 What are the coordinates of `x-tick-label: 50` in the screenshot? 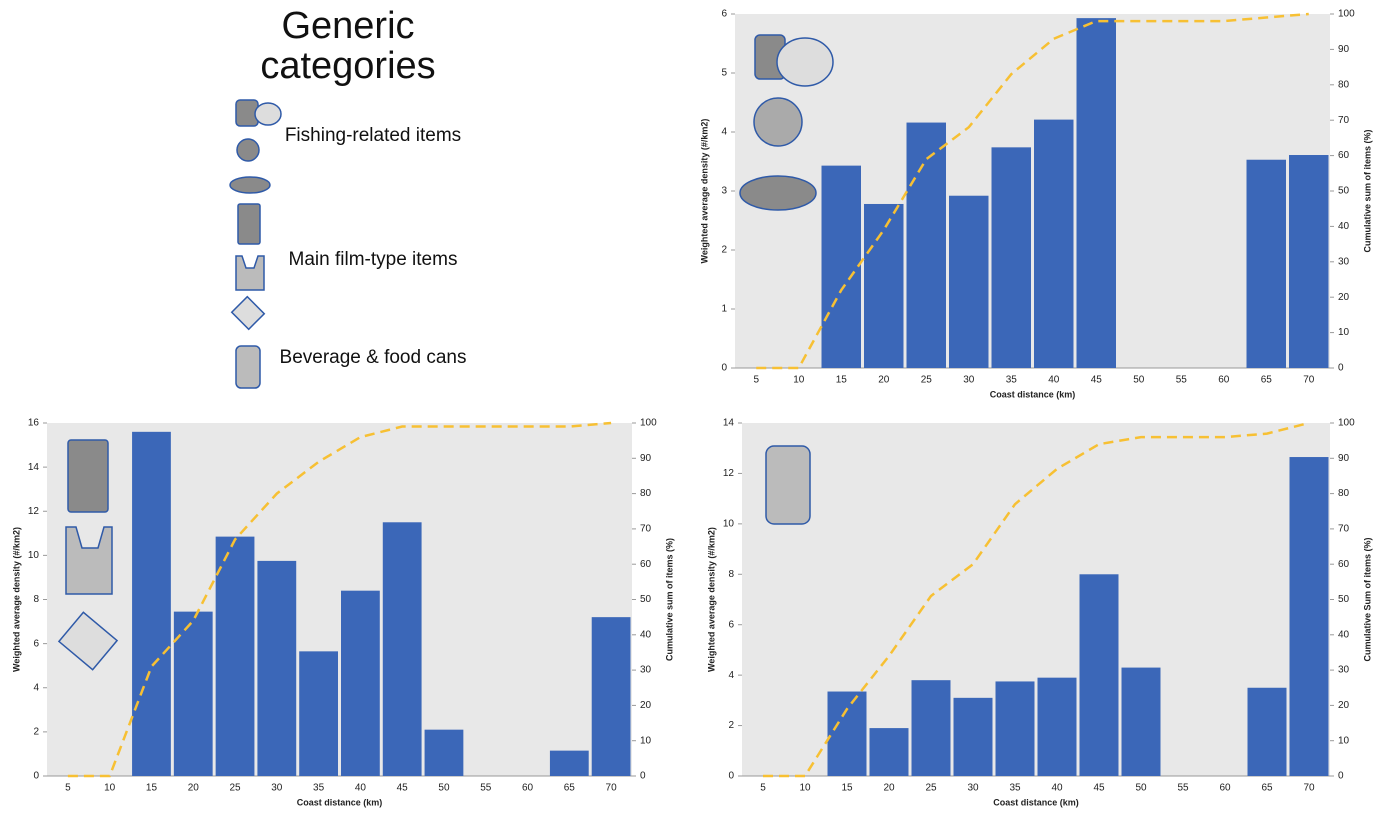 It's located at (1139, 380).